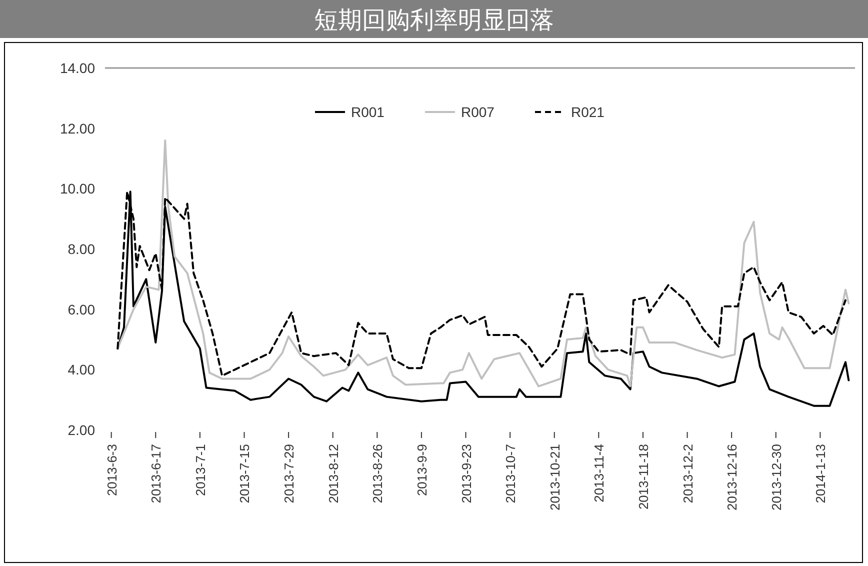 This screenshot has height=566, width=868. Describe the element at coordinates (643, 477) in the screenshot. I see `x-tick-label: 2013-11-18` at that location.